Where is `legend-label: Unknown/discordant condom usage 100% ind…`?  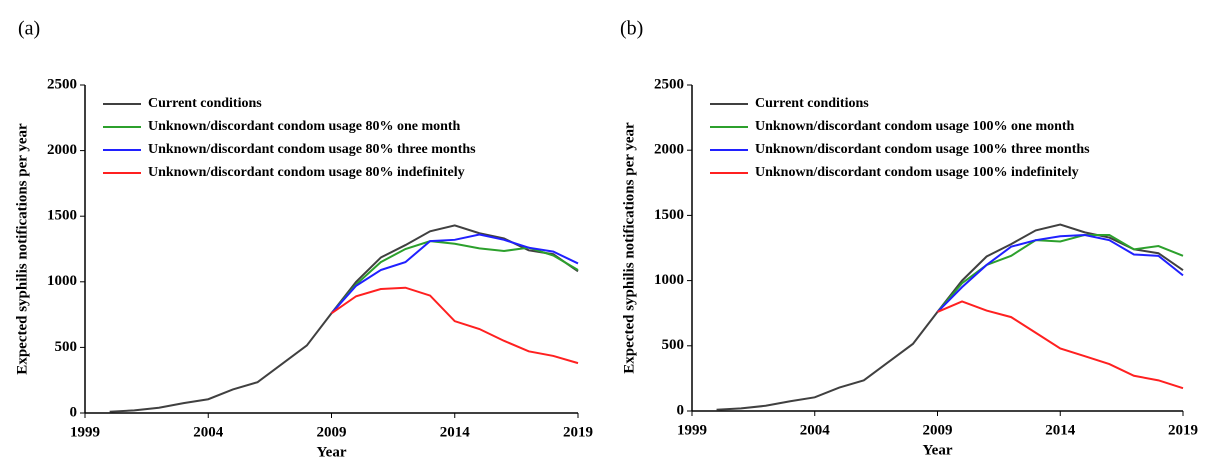
legend-label: Unknown/discordant condom usage 100% ind… is located at coordinates (917, 172).